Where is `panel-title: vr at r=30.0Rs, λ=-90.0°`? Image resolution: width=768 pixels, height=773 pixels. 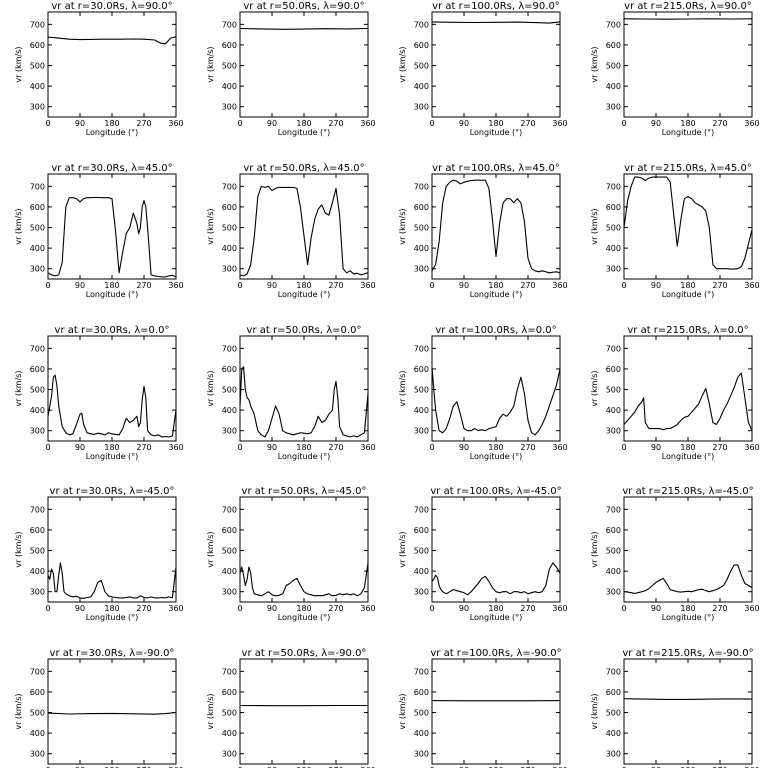
panel-title: vr at r=30.0Rs, λ=-90.0° is located at coordinates (112, 653).